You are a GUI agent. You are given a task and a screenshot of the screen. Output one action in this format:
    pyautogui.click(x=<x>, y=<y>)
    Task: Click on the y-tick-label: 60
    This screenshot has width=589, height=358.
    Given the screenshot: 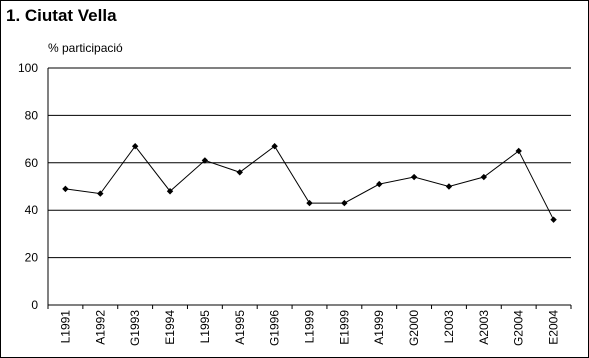 What is the action you would take?
    pyautogui.click(x=32, y=163)
    